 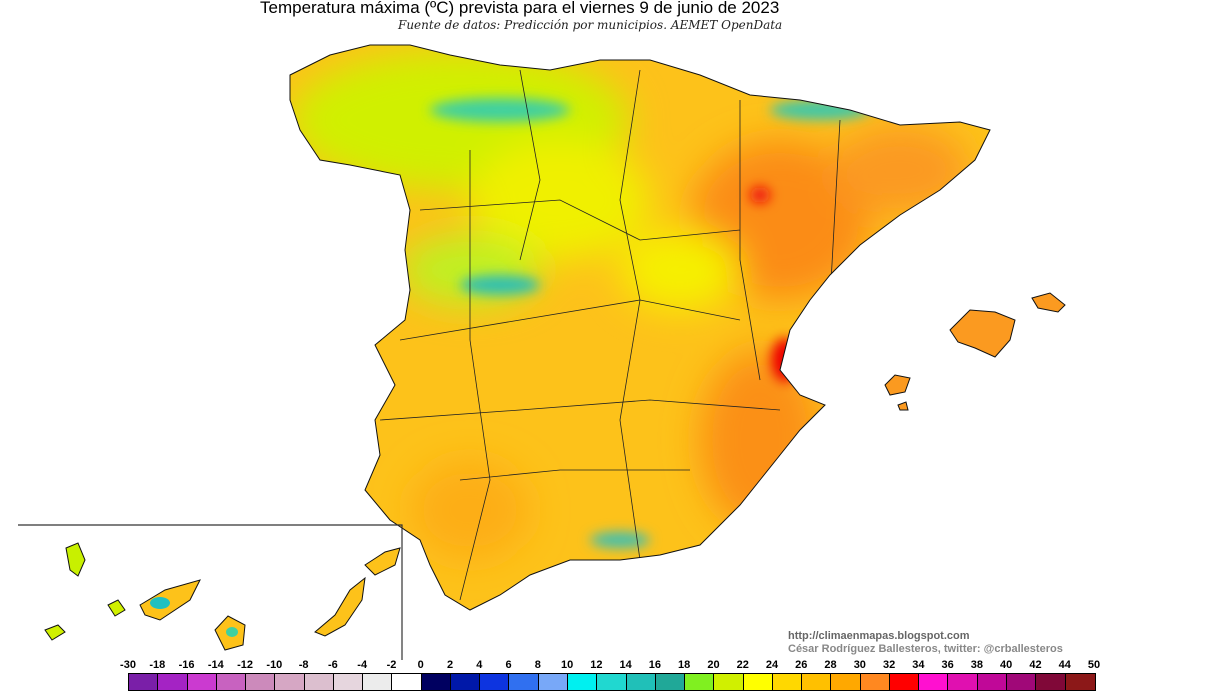 What do you see at coordinates (245, 665) in the screenshot?
I see `legend-tick-label: -12` at bounding box center [245, 665].